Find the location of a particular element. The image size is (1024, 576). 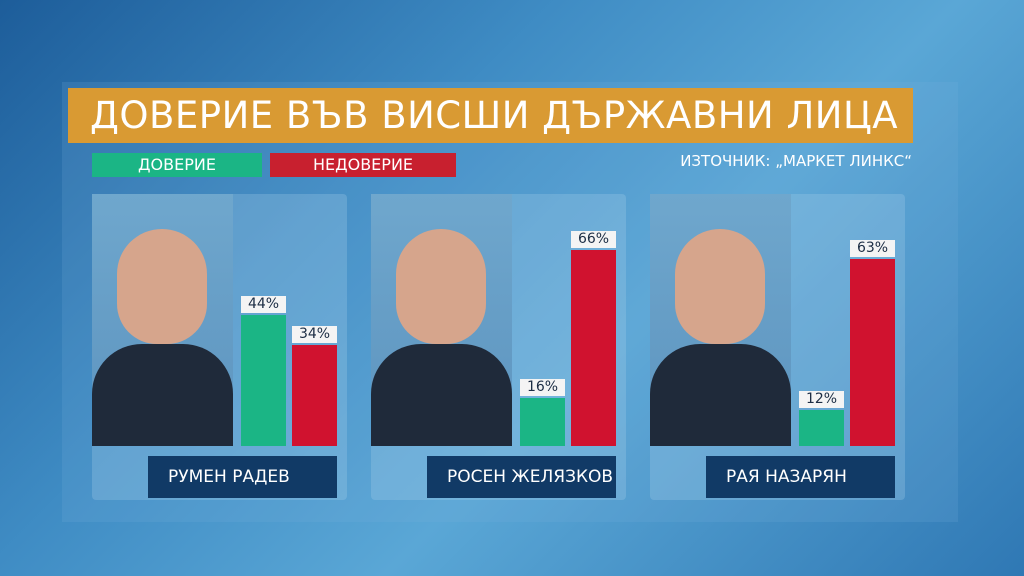

trust-value-label: 44% is located at coordinates (263, 305).